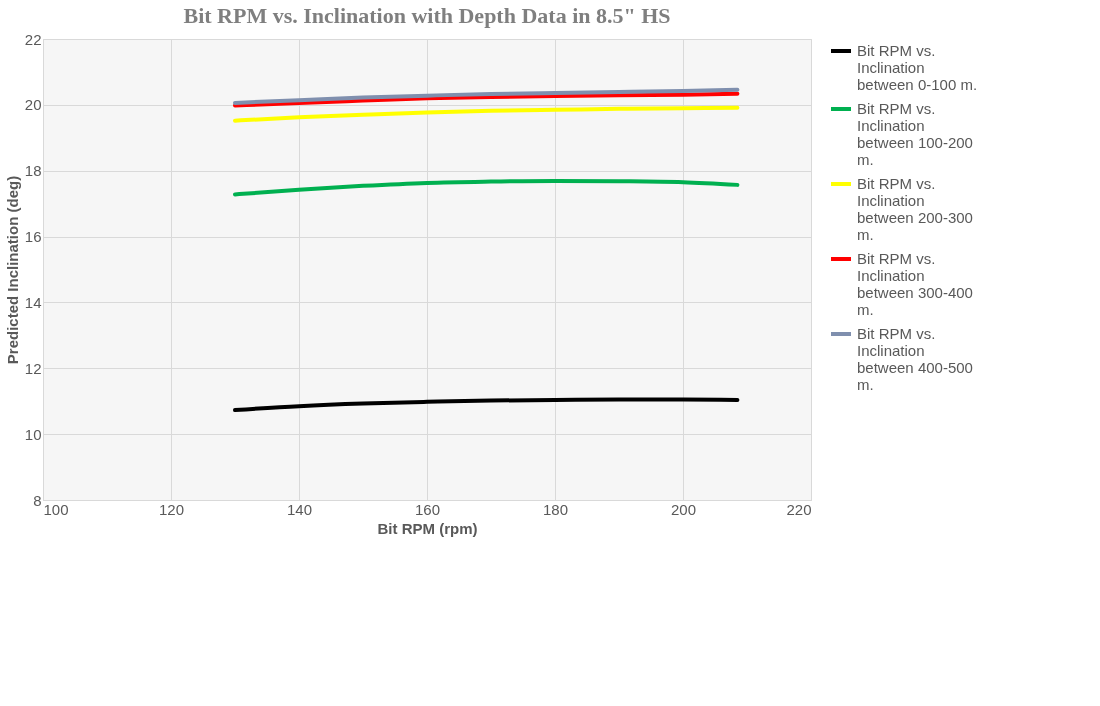 The image size is (1100, 706). I want to click on legend-label: Bit RPM vs. Inclination between 200-300 m., so click(915, 209).